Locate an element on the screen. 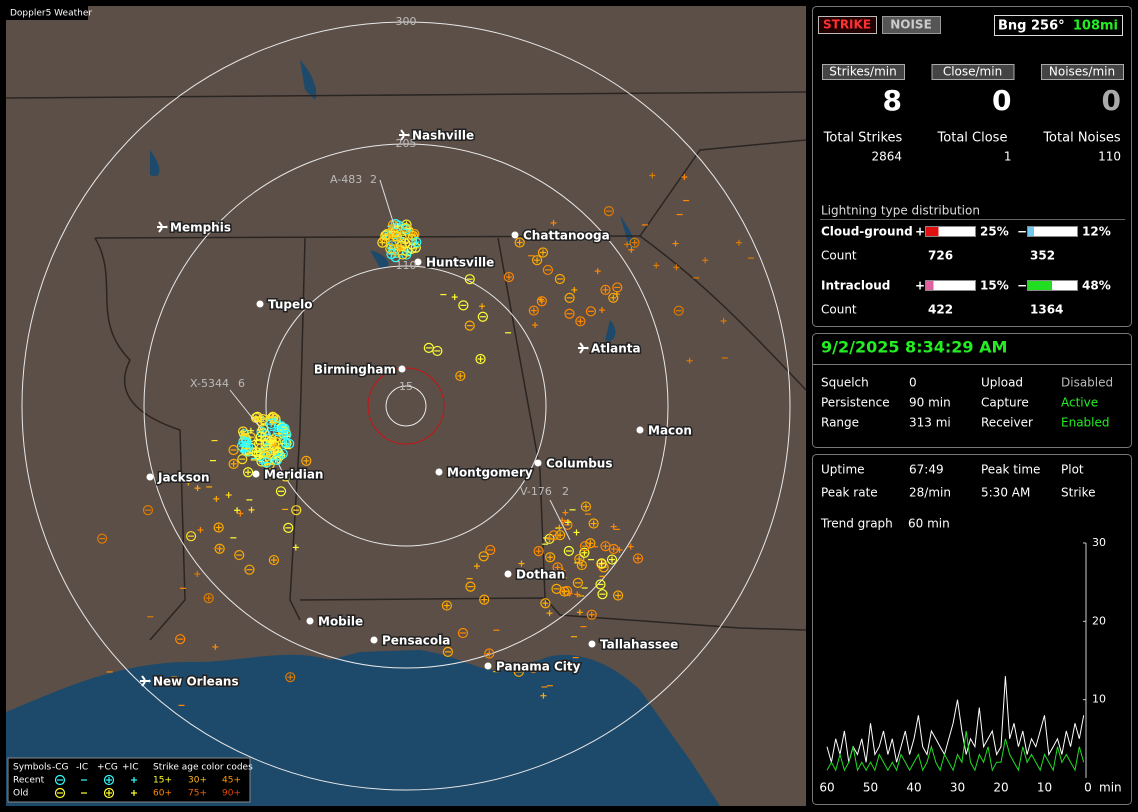  legend-label: Strike age color codes is located at coordinates (203, 768).